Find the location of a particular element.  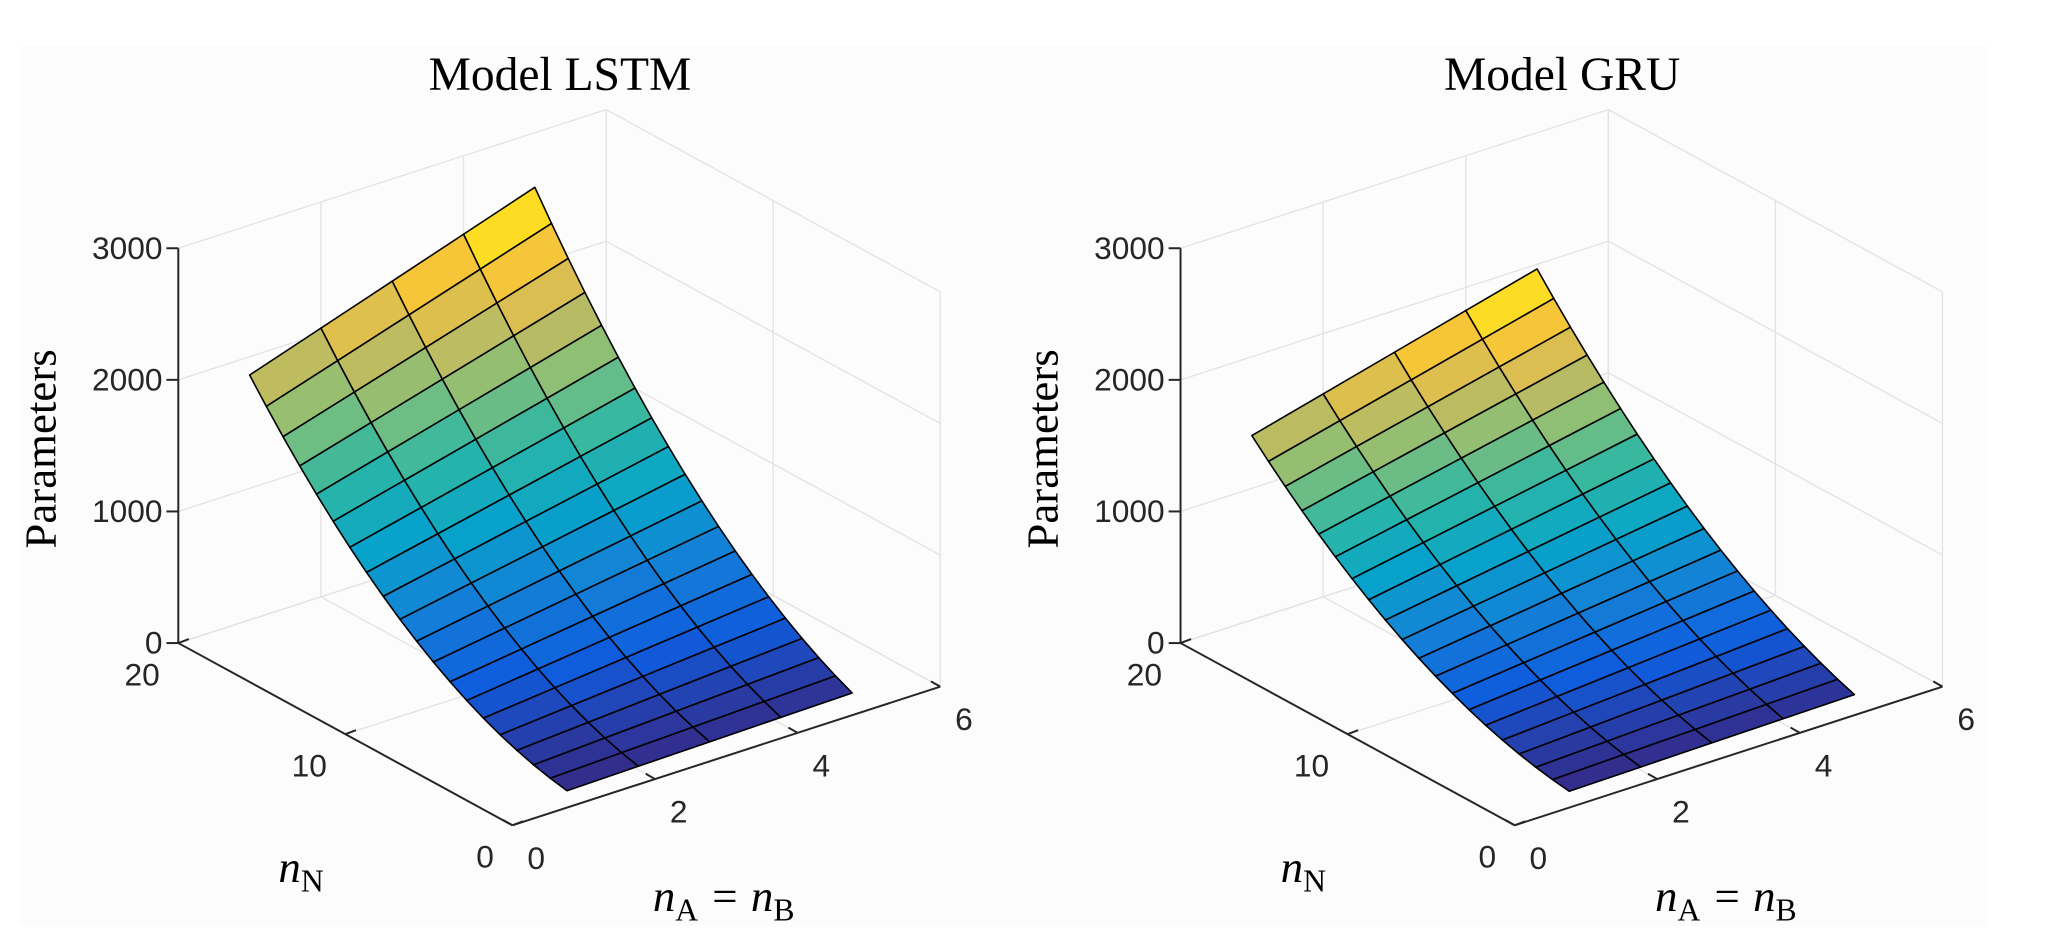

chart-title: Model GRU is located at coordinates (1562, 75).